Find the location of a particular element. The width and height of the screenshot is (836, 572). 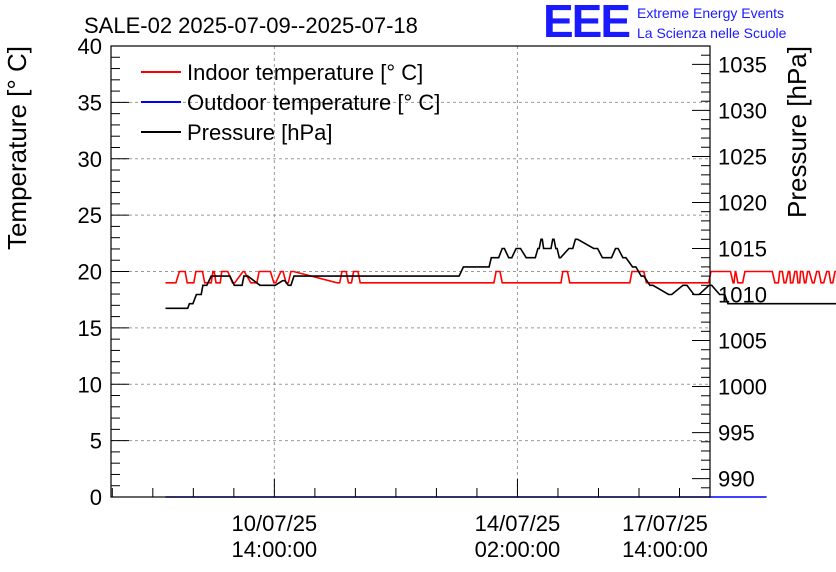

x-tick-label-date: 14/07/25 is located at coordinates (518, 523).